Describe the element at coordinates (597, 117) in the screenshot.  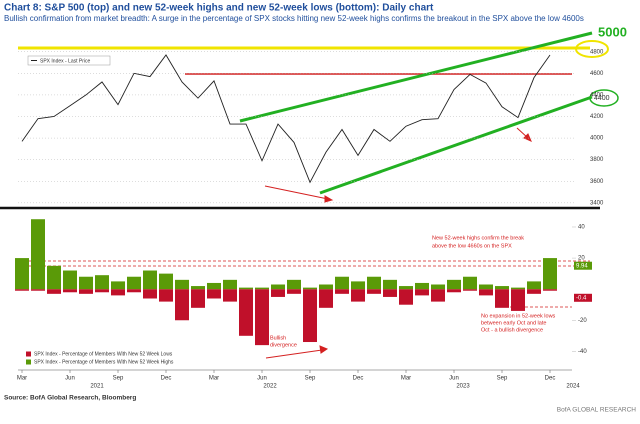
I see `y-tick-label: 4200` at that location.